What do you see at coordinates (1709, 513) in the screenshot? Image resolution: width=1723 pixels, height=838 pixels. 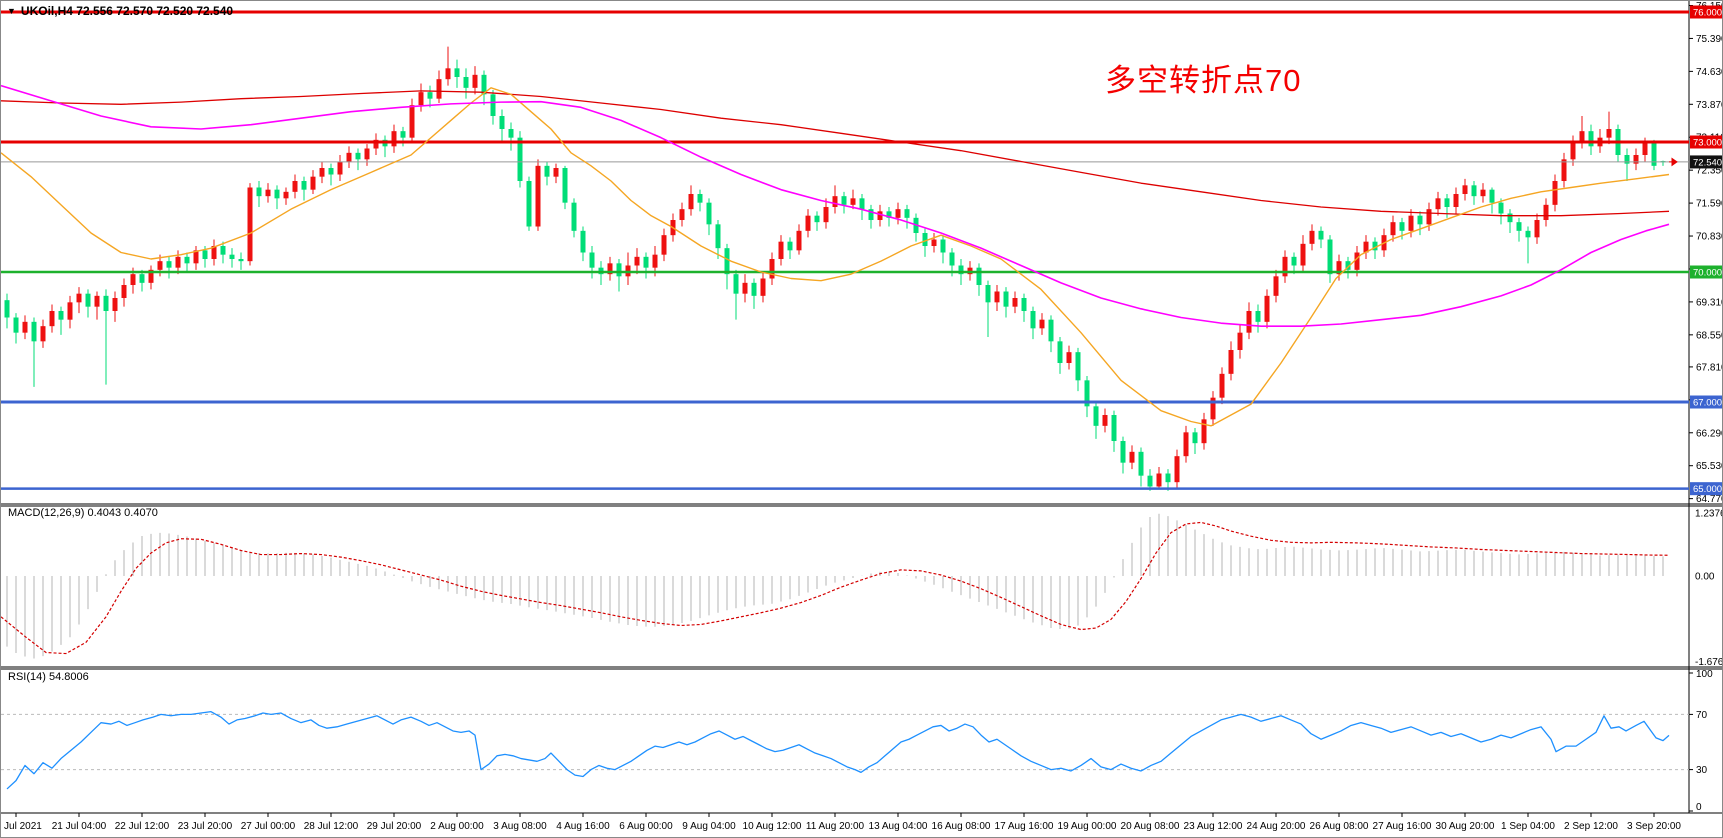 I see `svg-text: 1.2376` at bounding box center [1709, 513].